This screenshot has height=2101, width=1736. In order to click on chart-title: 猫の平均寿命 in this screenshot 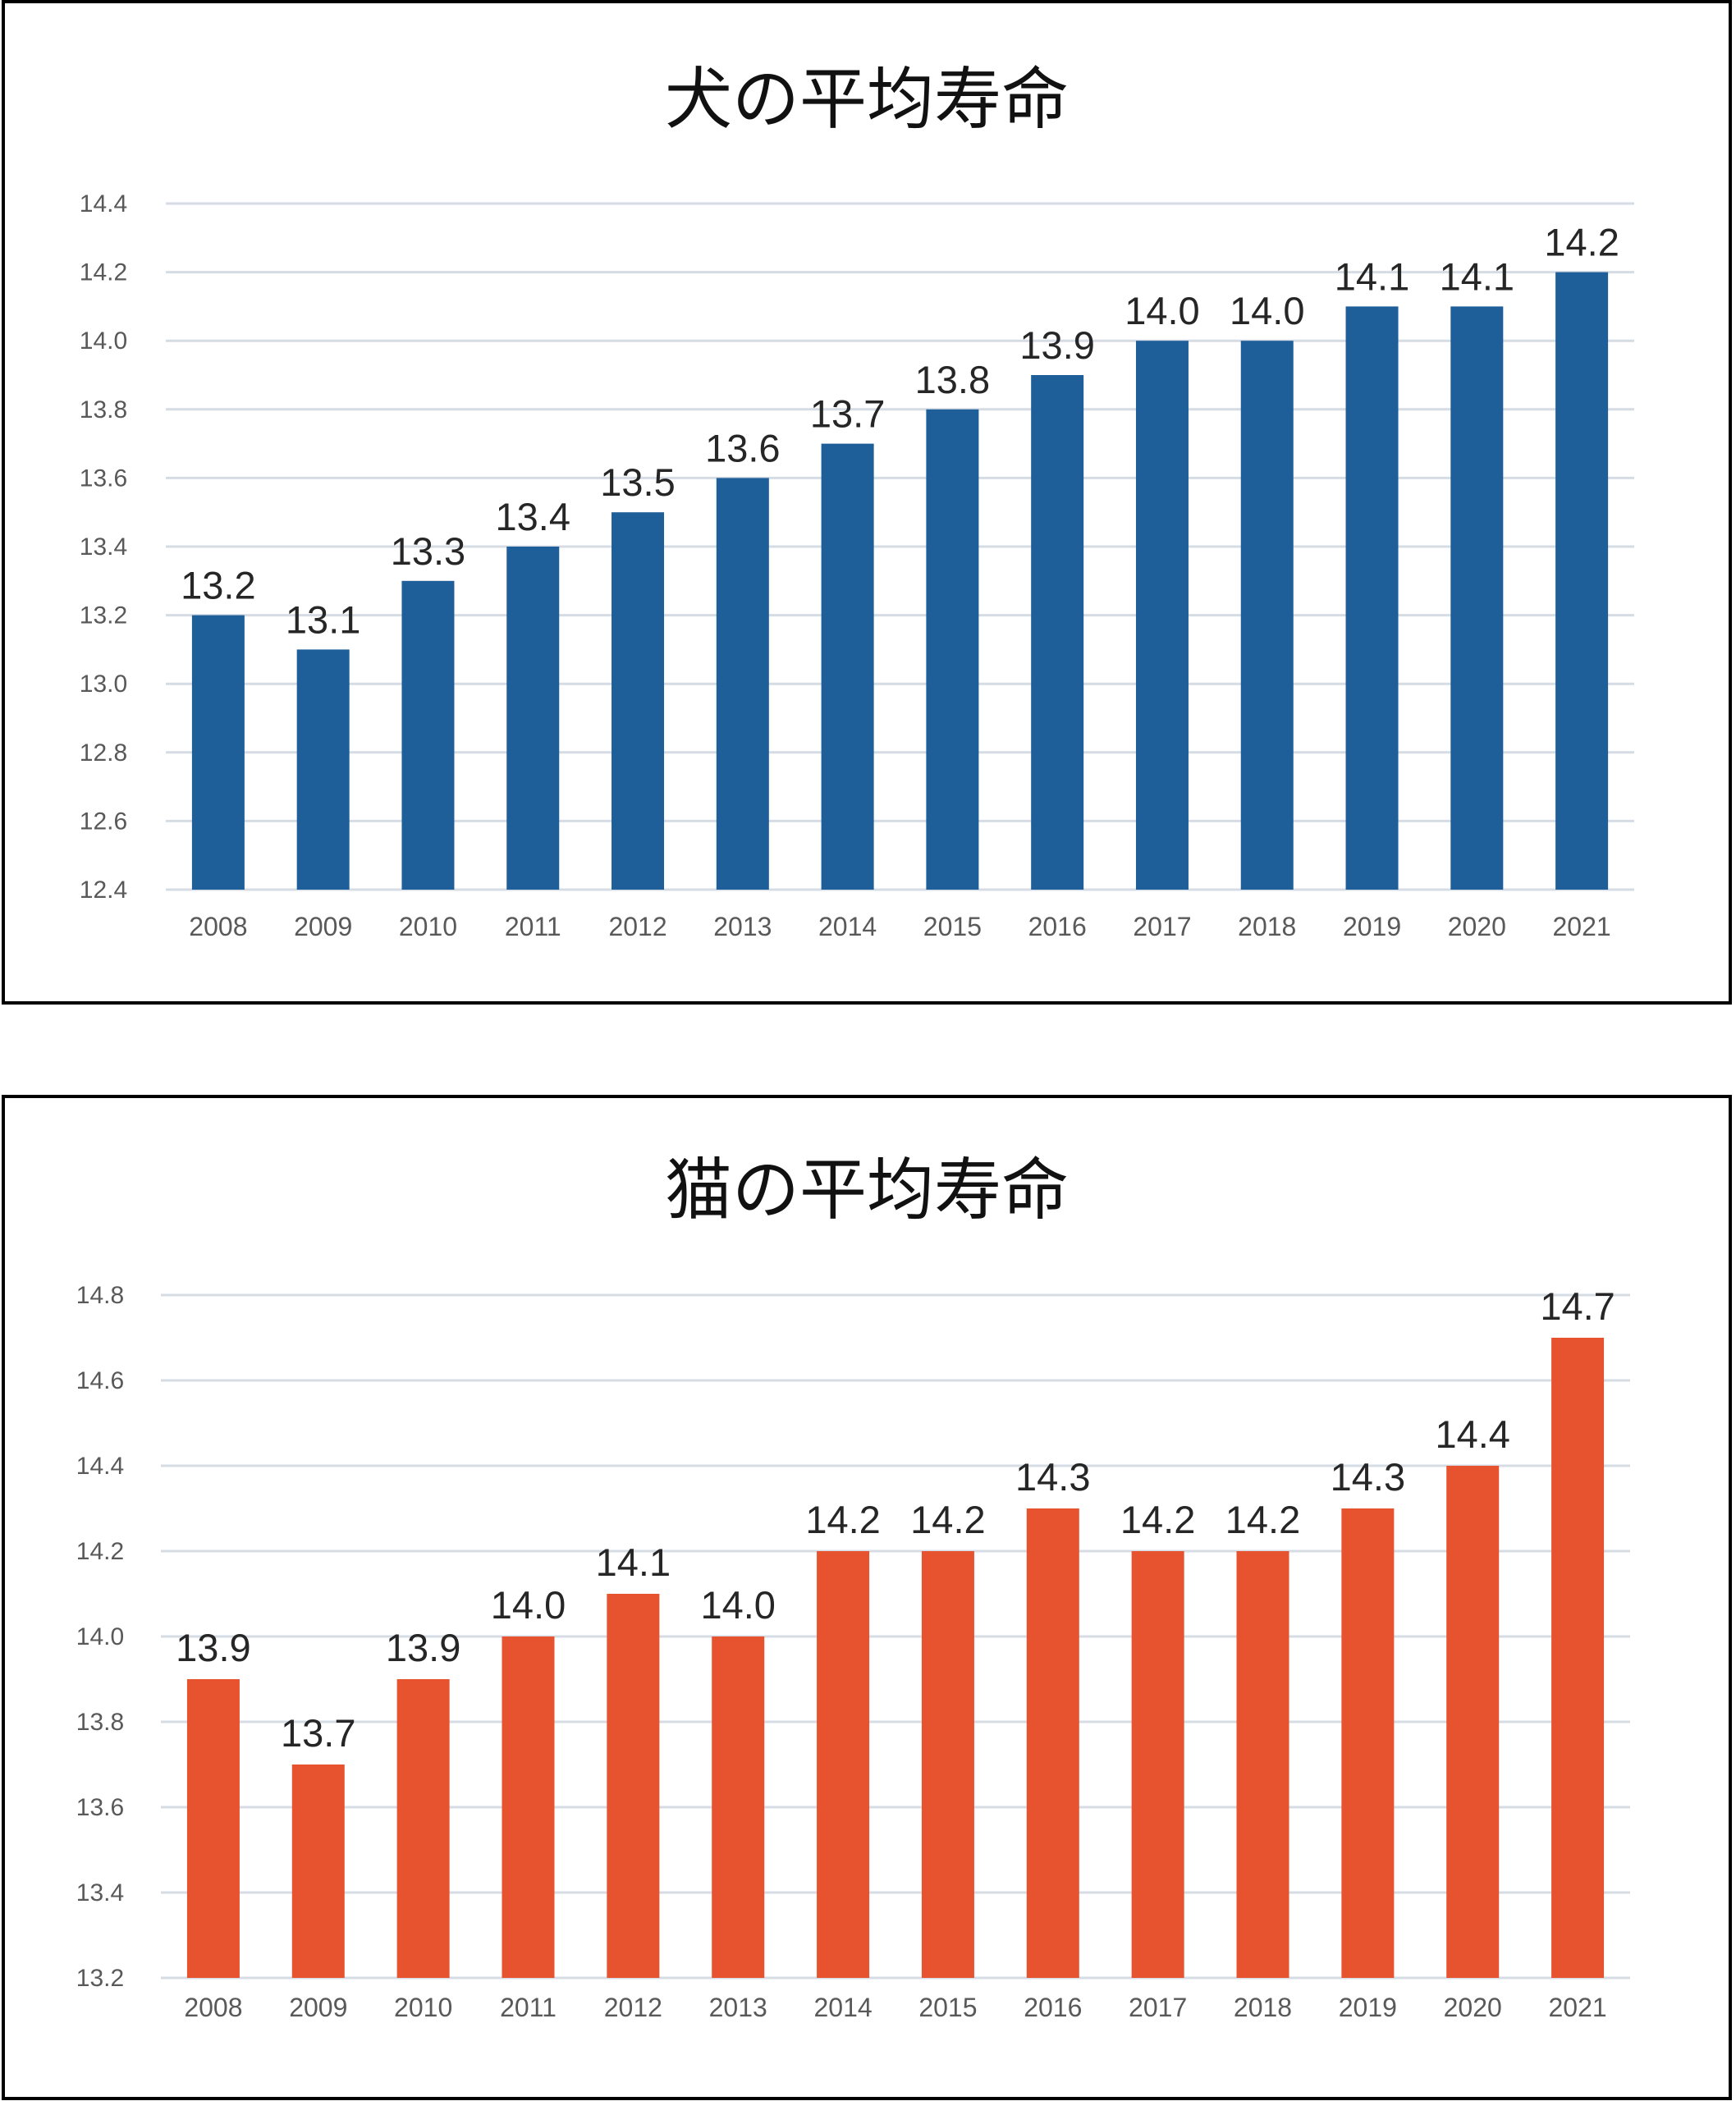, I will do `click(867, 1190)`.